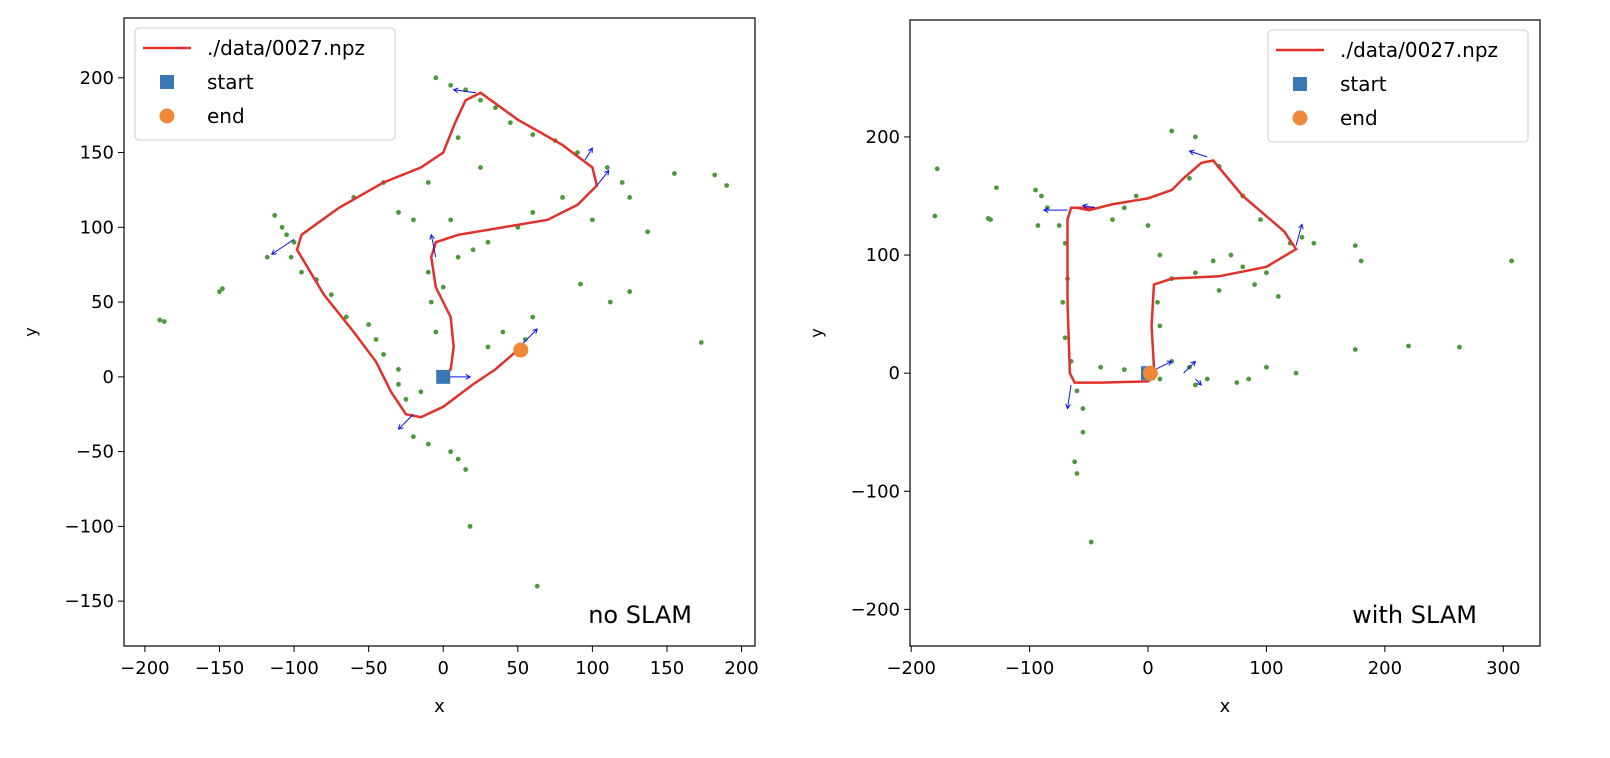  Describe the element at coordinates (293, 668) in the screenshot. I see `x-tick-label: −100` at that location.